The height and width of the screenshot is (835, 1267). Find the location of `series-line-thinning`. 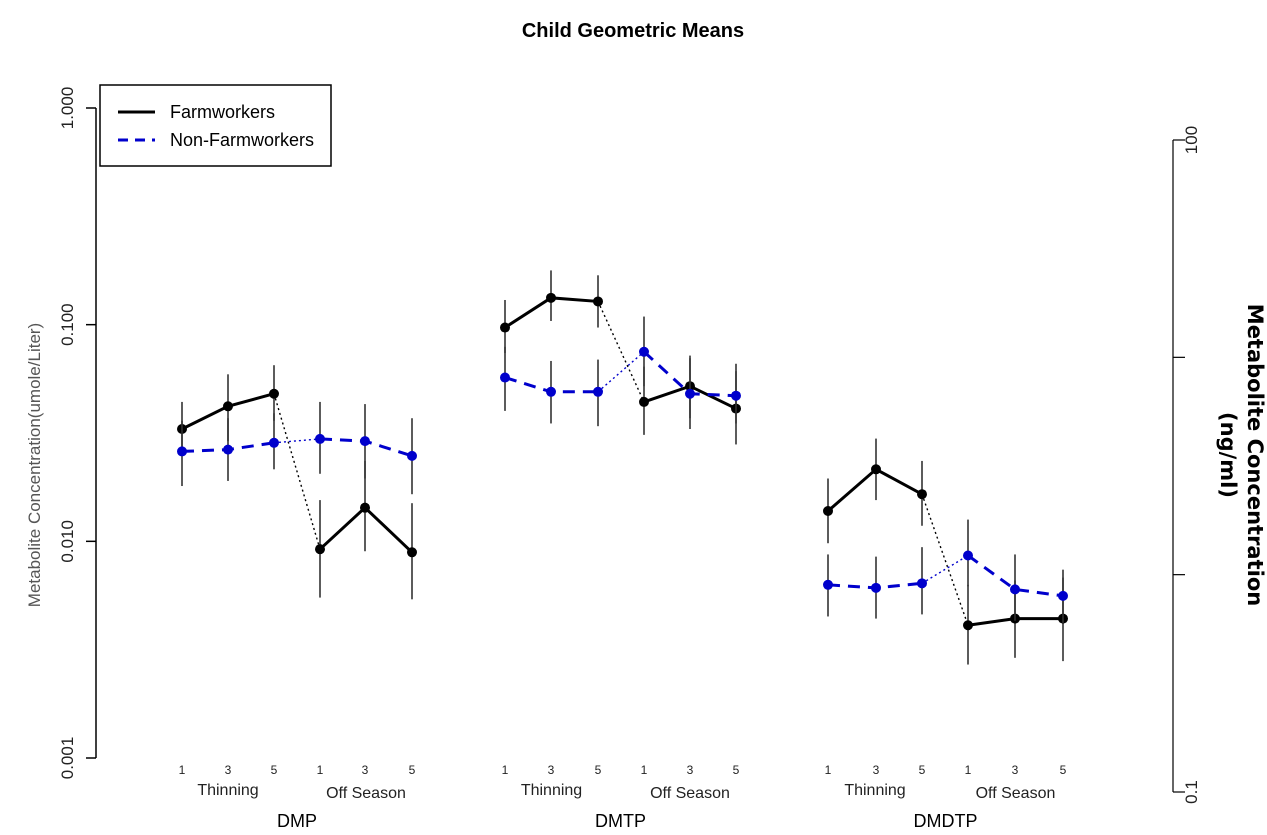

series-line-thinning is located at coordinates (875, 490).